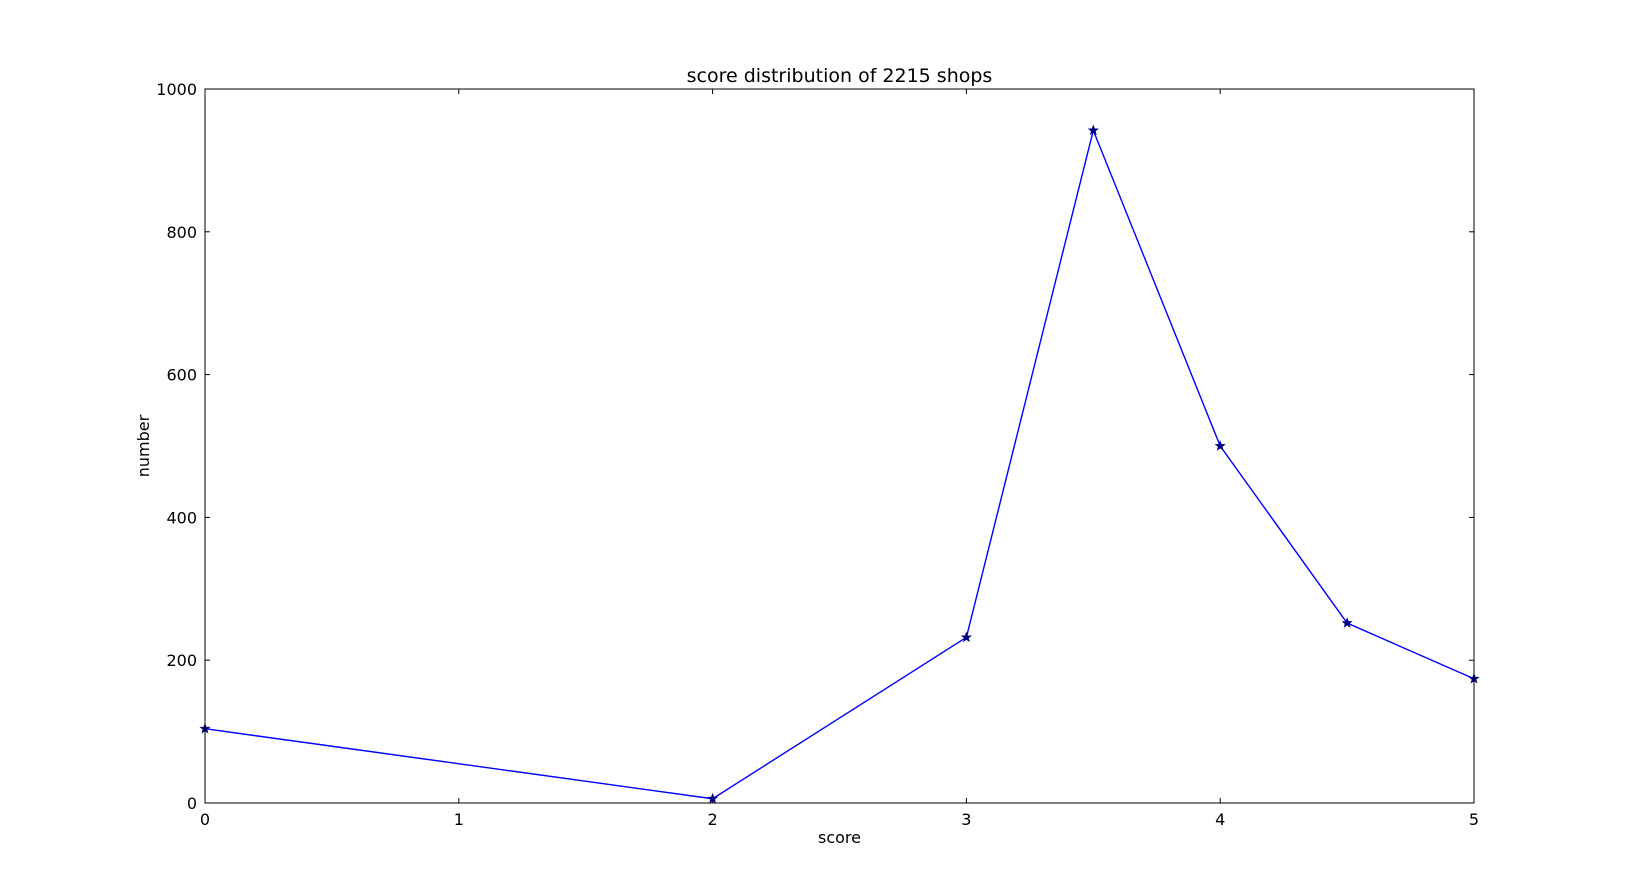  Describe the element at coordinates (840, 76) in the screenshot. I see `chart-title: score distribution of 2215 shops` at that location.